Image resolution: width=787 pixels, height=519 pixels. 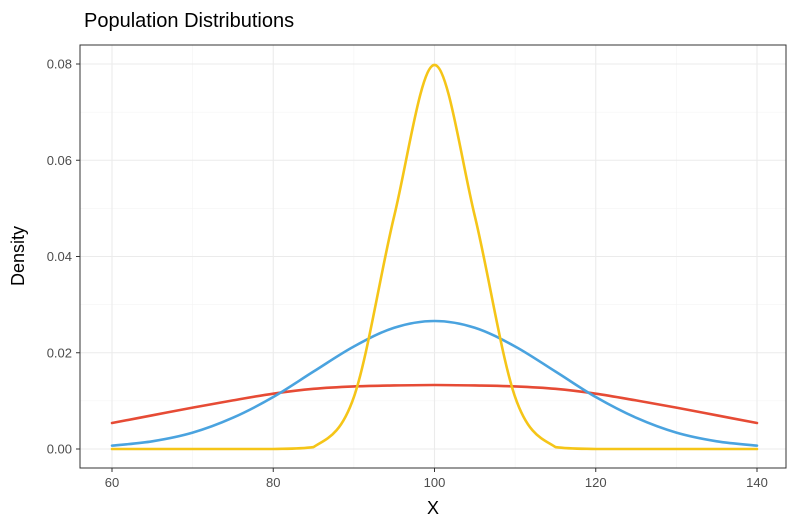 I want to click on x-tick-label: 120, so click(x=596, y=482).